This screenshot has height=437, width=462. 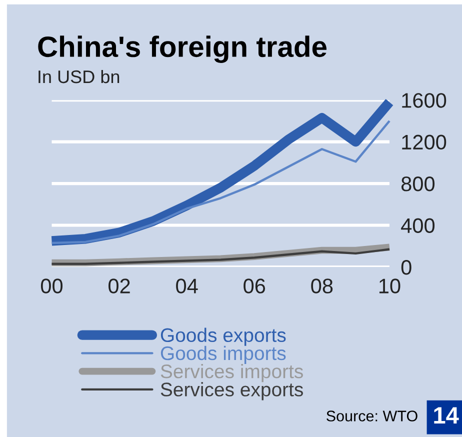 I want to click on legend-label: Services exports, so click(x=231, y=391).